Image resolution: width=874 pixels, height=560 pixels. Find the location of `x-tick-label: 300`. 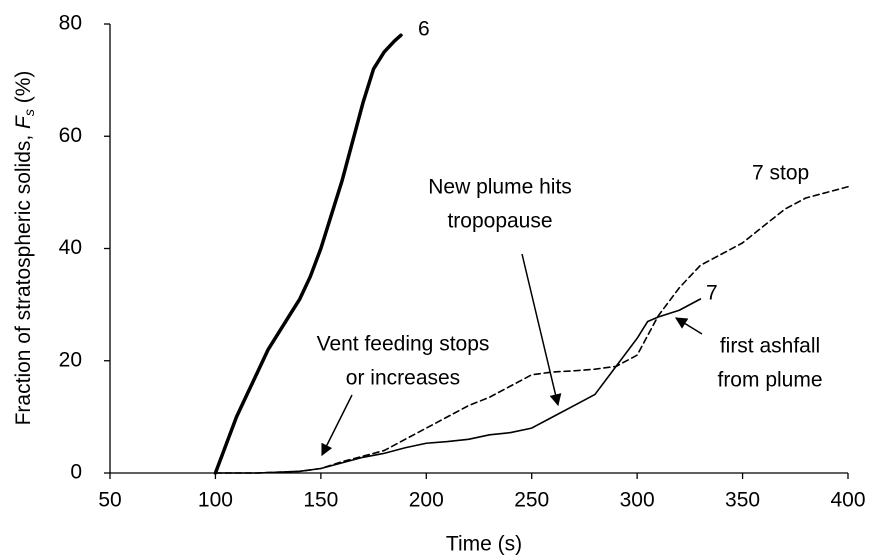

x-tick-label: 300 is located at coordinates (637, 500).